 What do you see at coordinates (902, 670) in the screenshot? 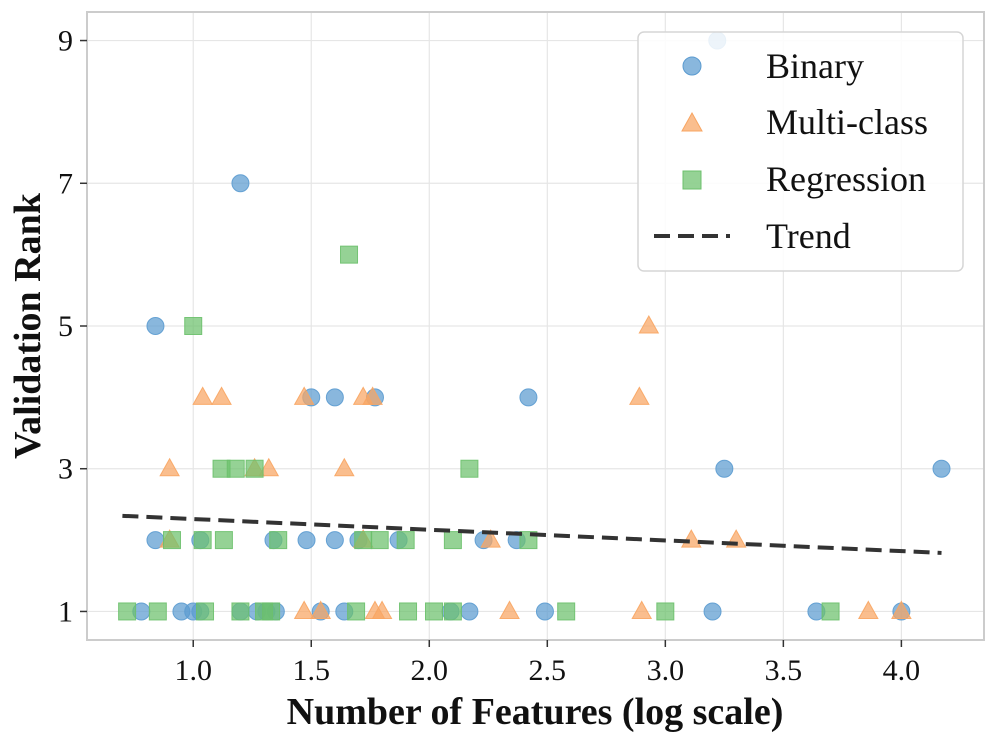
I see `x-tick-label: 4.0` at bounding box center [902, 670].